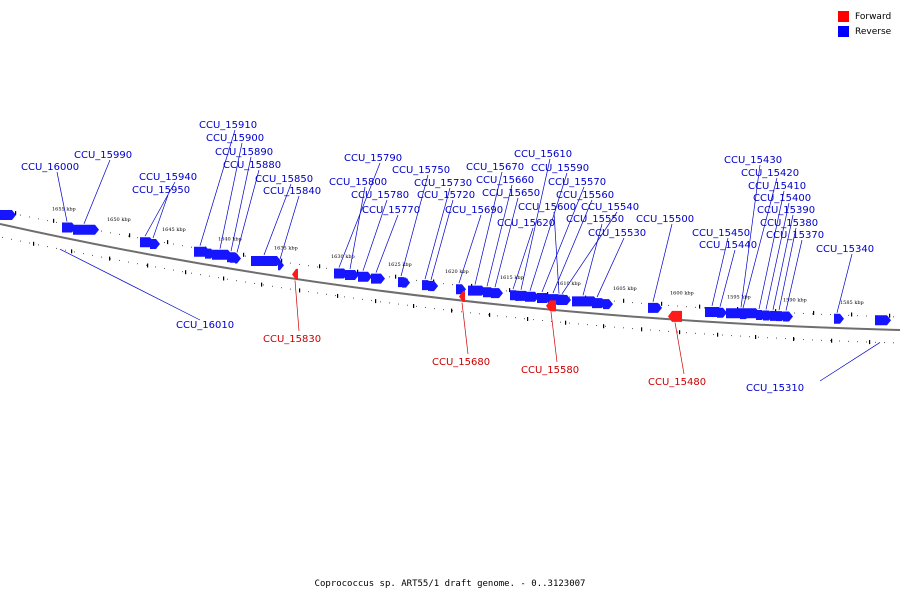 The height and width of the screenshot is (600, 900). Describe the element at coordinates (244, 152) in the screenshot. I see `gene-label: CCU_15890` at that location.